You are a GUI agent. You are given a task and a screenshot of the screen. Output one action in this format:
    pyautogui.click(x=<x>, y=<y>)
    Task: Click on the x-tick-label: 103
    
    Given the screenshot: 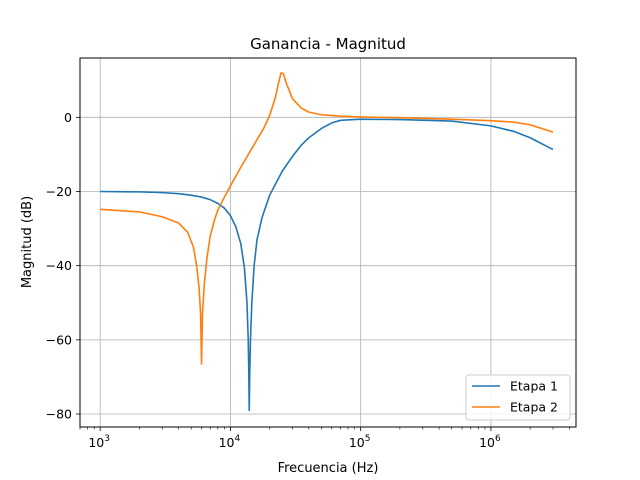 What is the action you would take?
    pyautogui.click(x=99, y=442)
    